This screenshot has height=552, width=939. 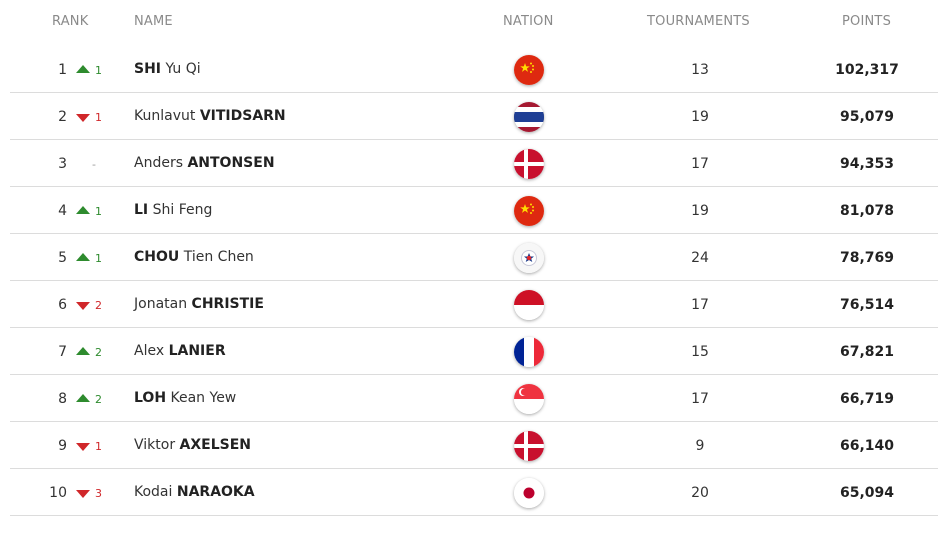 What do you see at coordinates (474, 492) in the screenshot?
I see `table-row: 10 3 Kodai NARAOKA 20 65,094` at bounding box center [474, 492].